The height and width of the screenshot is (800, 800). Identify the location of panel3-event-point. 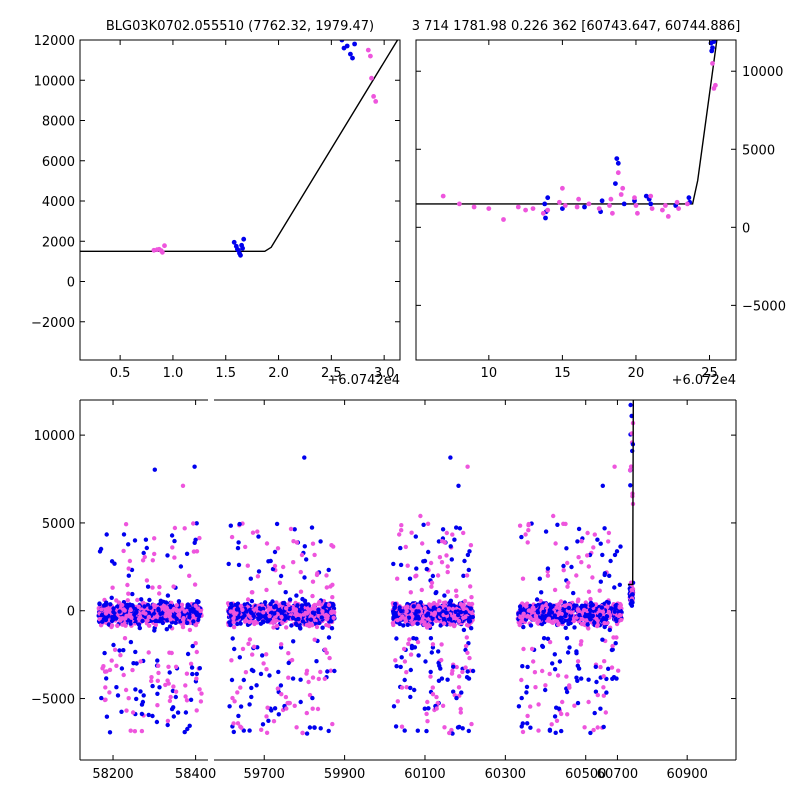
(631, 466).